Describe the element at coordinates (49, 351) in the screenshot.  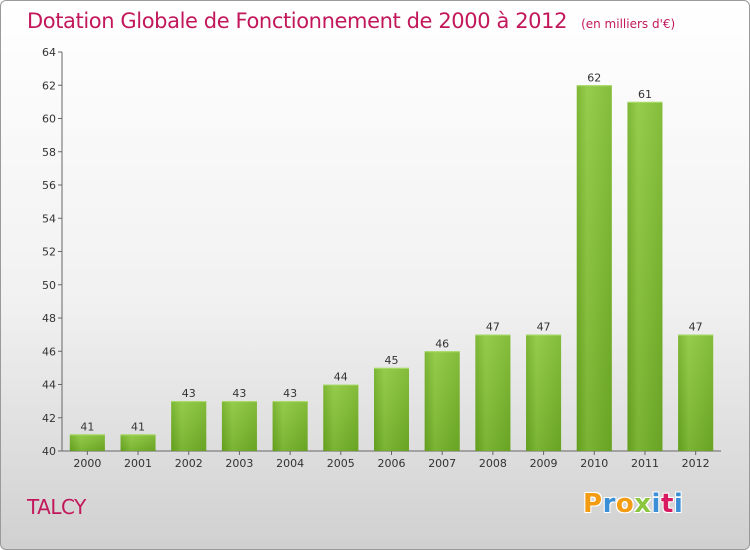
I see `y-tick-label: 46` at that location.